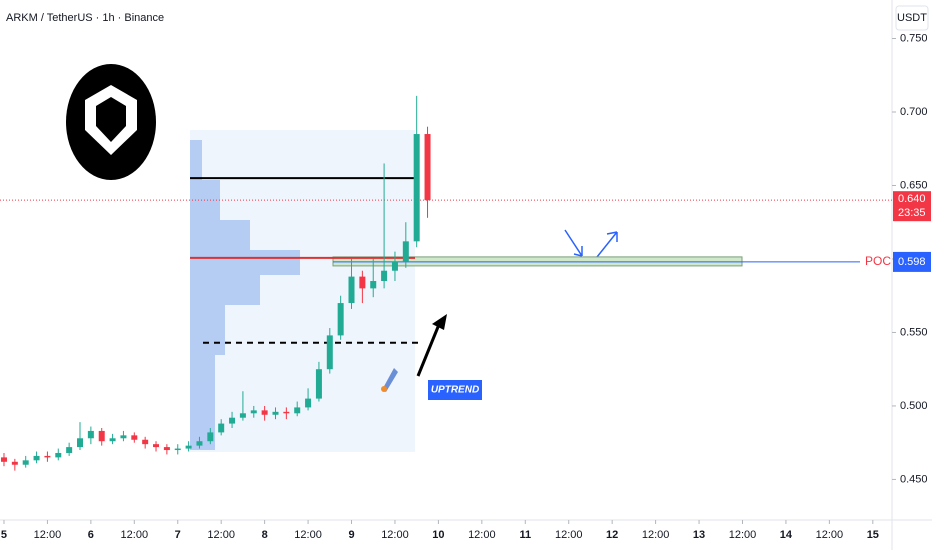 This screenshot has width=932, height=555. What do you see at coordinates (873, 535) in the screenshot?
I see `x-tick-label: 15` at bounding box center [873, 535].